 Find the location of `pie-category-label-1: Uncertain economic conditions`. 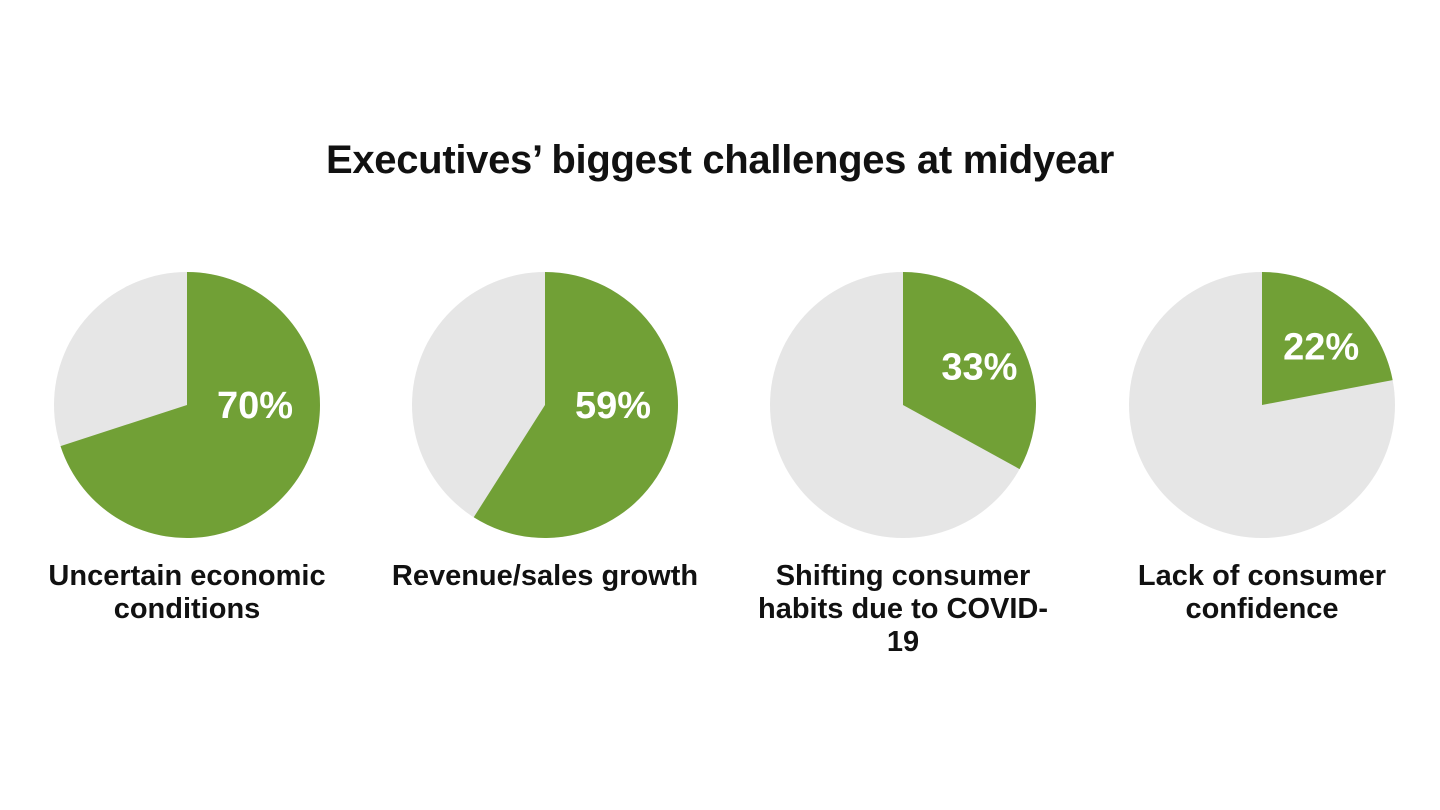

pie-category-label-1: Uncertain economic conditions is located at coordinates (187, 592).